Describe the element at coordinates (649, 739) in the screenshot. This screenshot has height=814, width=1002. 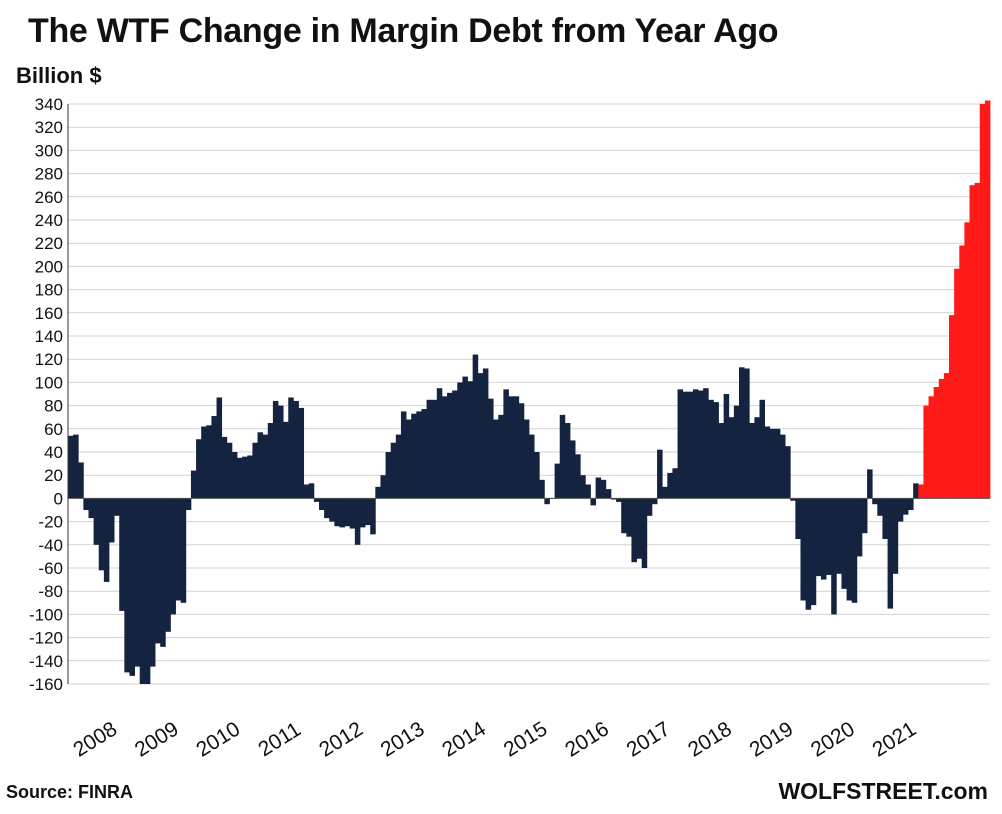
I see `x-tick-label: 2017` at that location.